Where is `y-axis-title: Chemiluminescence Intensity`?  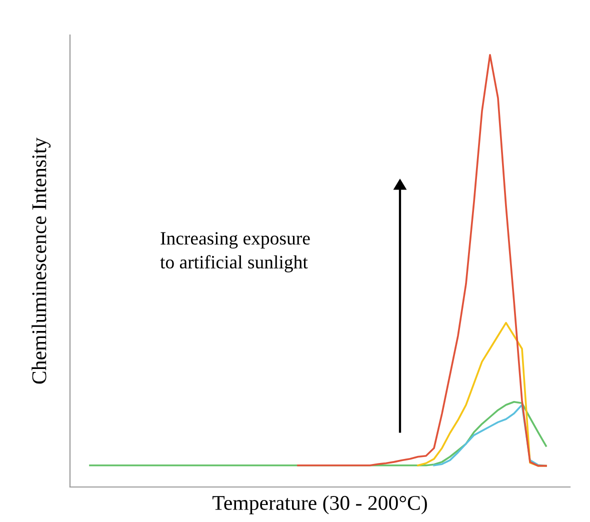
y-axis-title: Chemiluminescence Intensity is located at coordinates (41, 261).